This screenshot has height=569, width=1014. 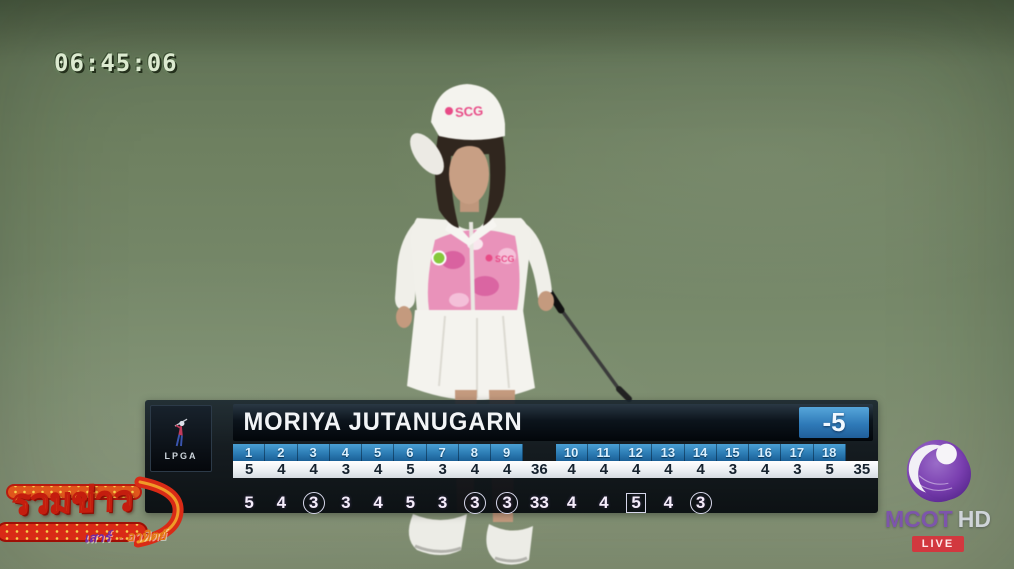 I want to click on par-row: 5 4 4 3 4 5 3 4 4 36 4 4 4 4 4 3 4 3 5 35, so click(x=555, y=469).